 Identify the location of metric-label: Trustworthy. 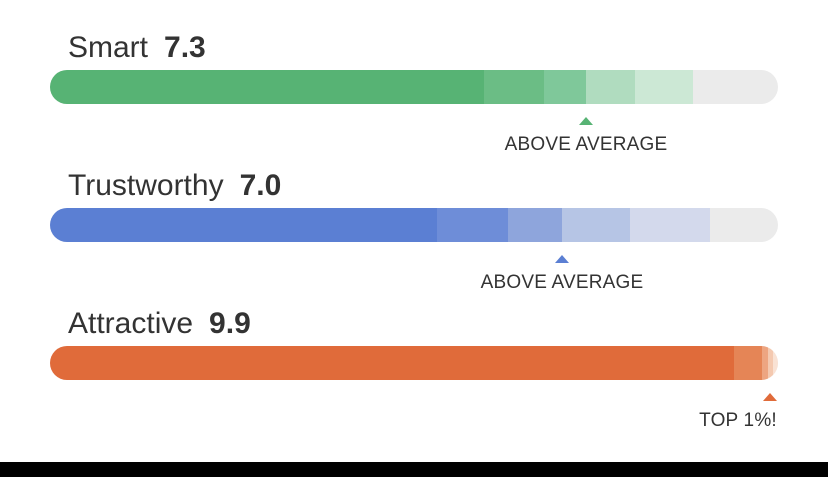
(146, 185).